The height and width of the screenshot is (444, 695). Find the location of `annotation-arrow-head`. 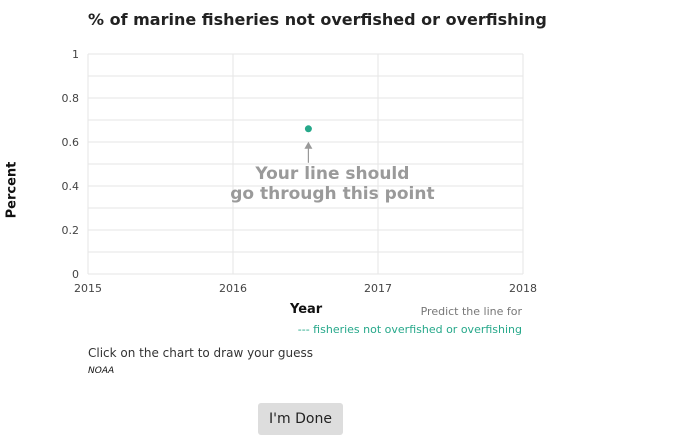

annotation-arrow-head is located at coordinates (308, 145).